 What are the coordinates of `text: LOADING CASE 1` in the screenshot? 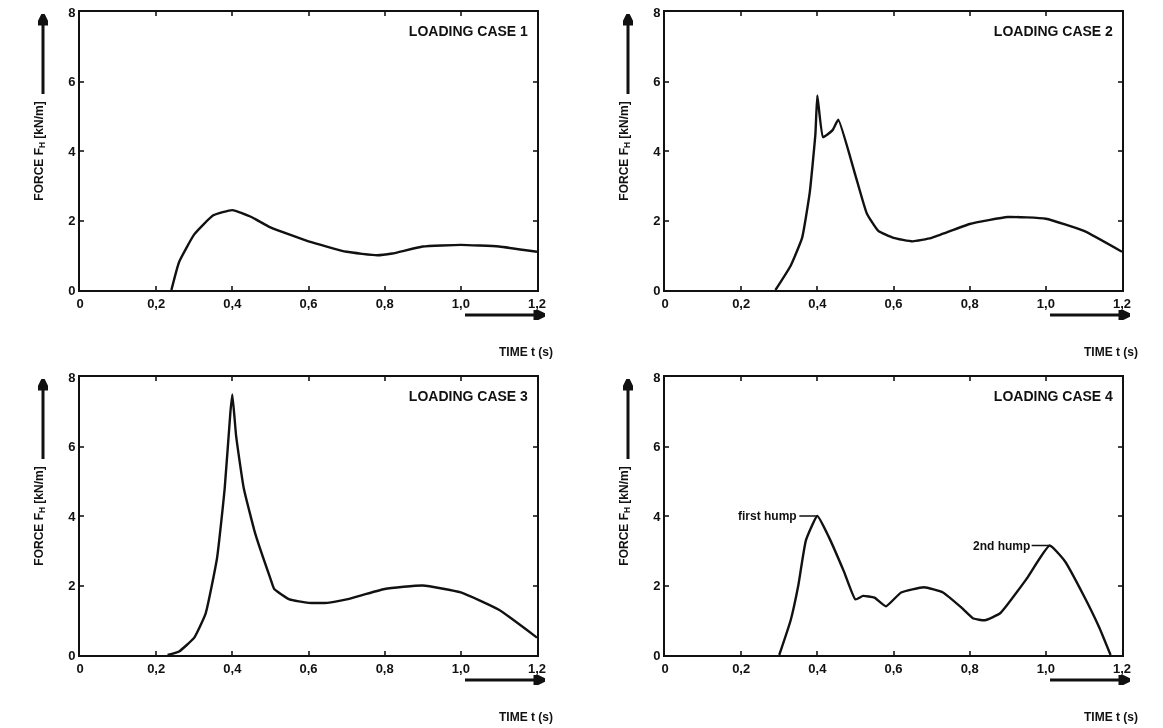 It's located at (468, 30).